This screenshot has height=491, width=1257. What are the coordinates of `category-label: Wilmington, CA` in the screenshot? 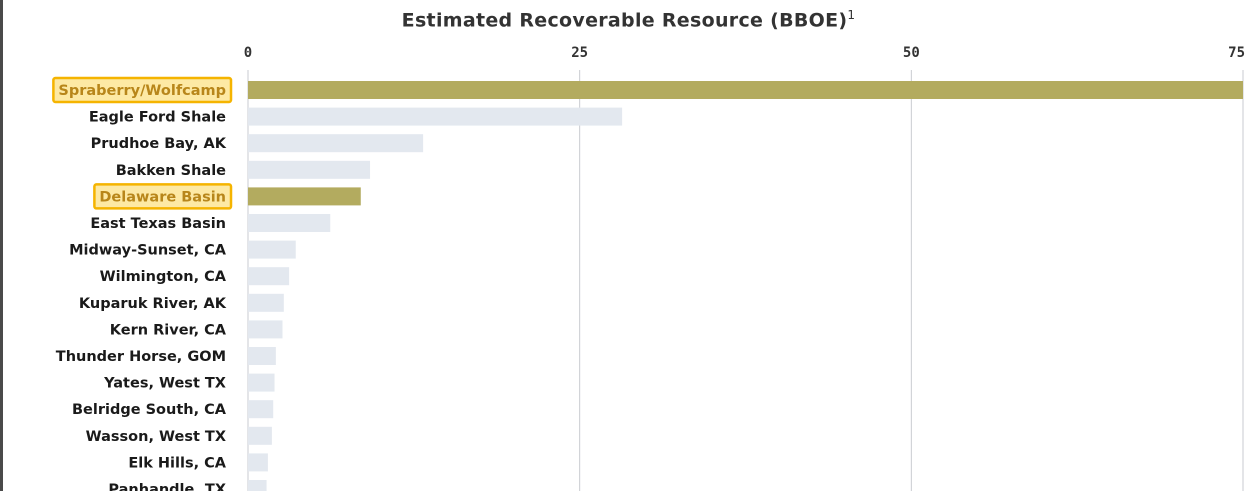 It's located at (163, 277).